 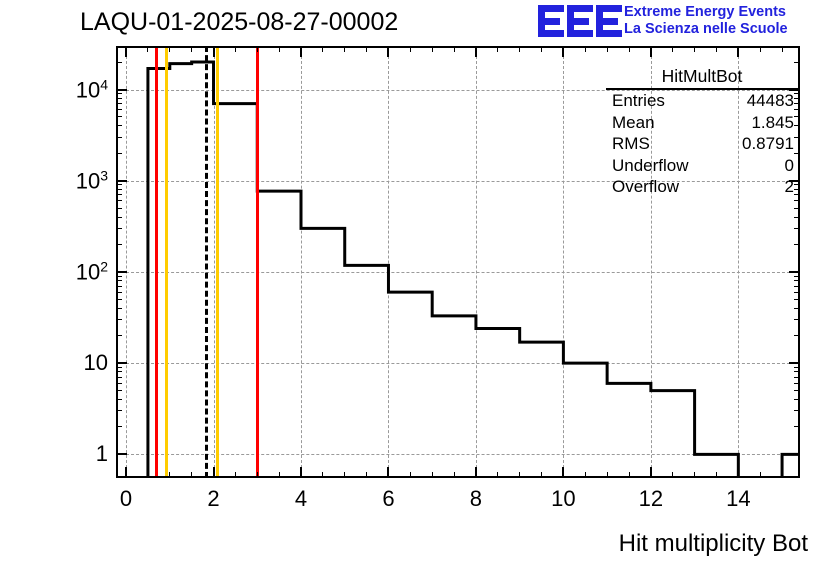 What do you see at coordinates (706, 29) in the screenshot?
I see `logo-text-line2: La Scienza nelle Scuole` at bounding box center [706, 29].